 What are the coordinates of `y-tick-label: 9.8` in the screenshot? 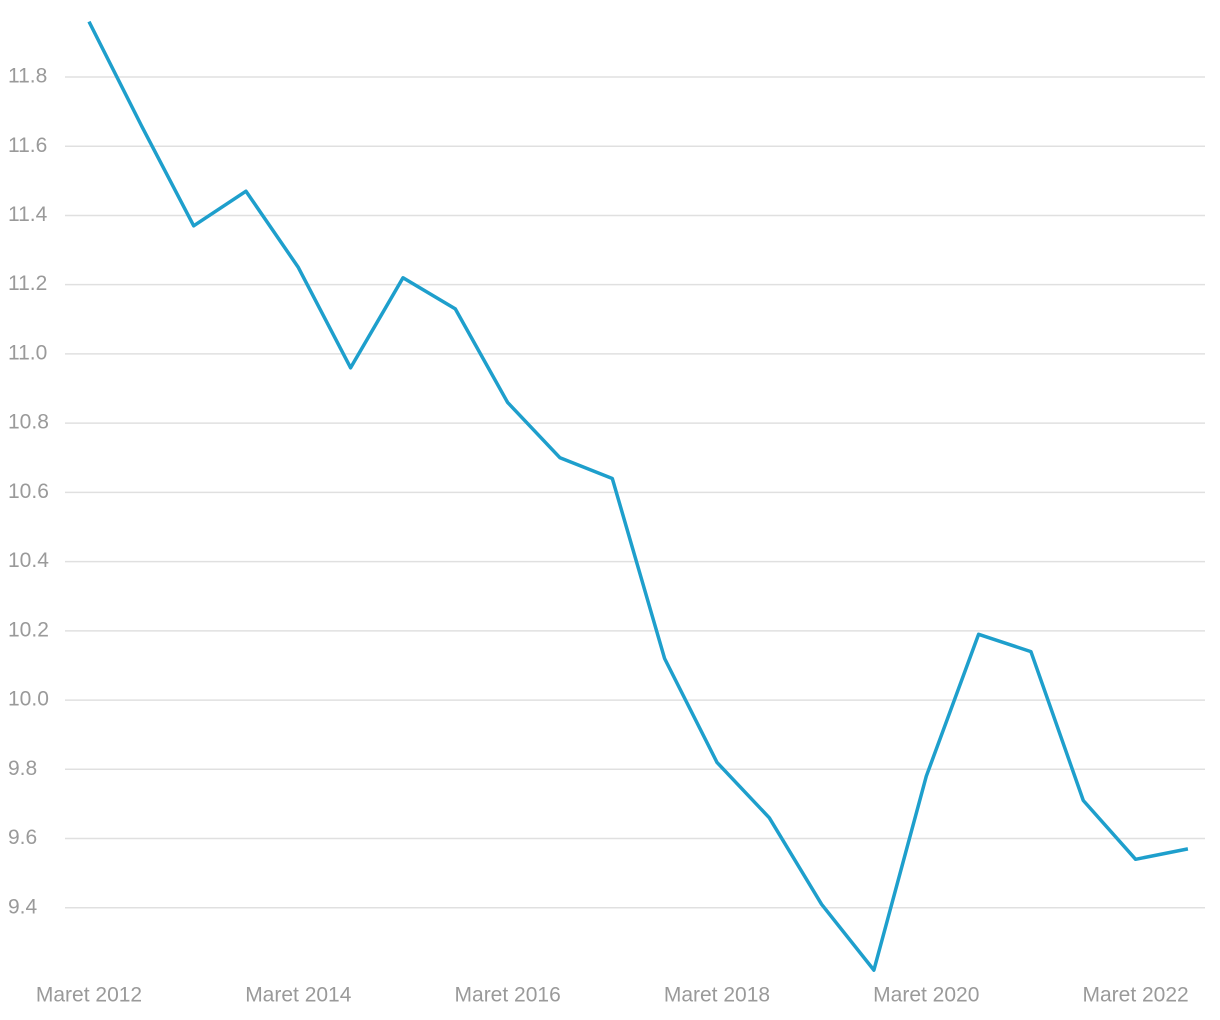 It's located at (22, 768).